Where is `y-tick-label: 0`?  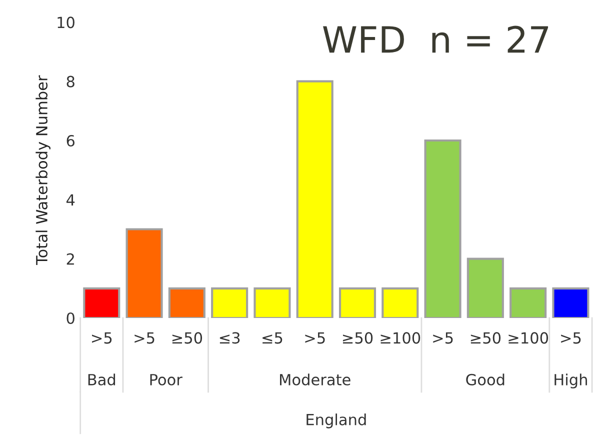
y-tick-label: 0 is located at coordinates (70, 318).